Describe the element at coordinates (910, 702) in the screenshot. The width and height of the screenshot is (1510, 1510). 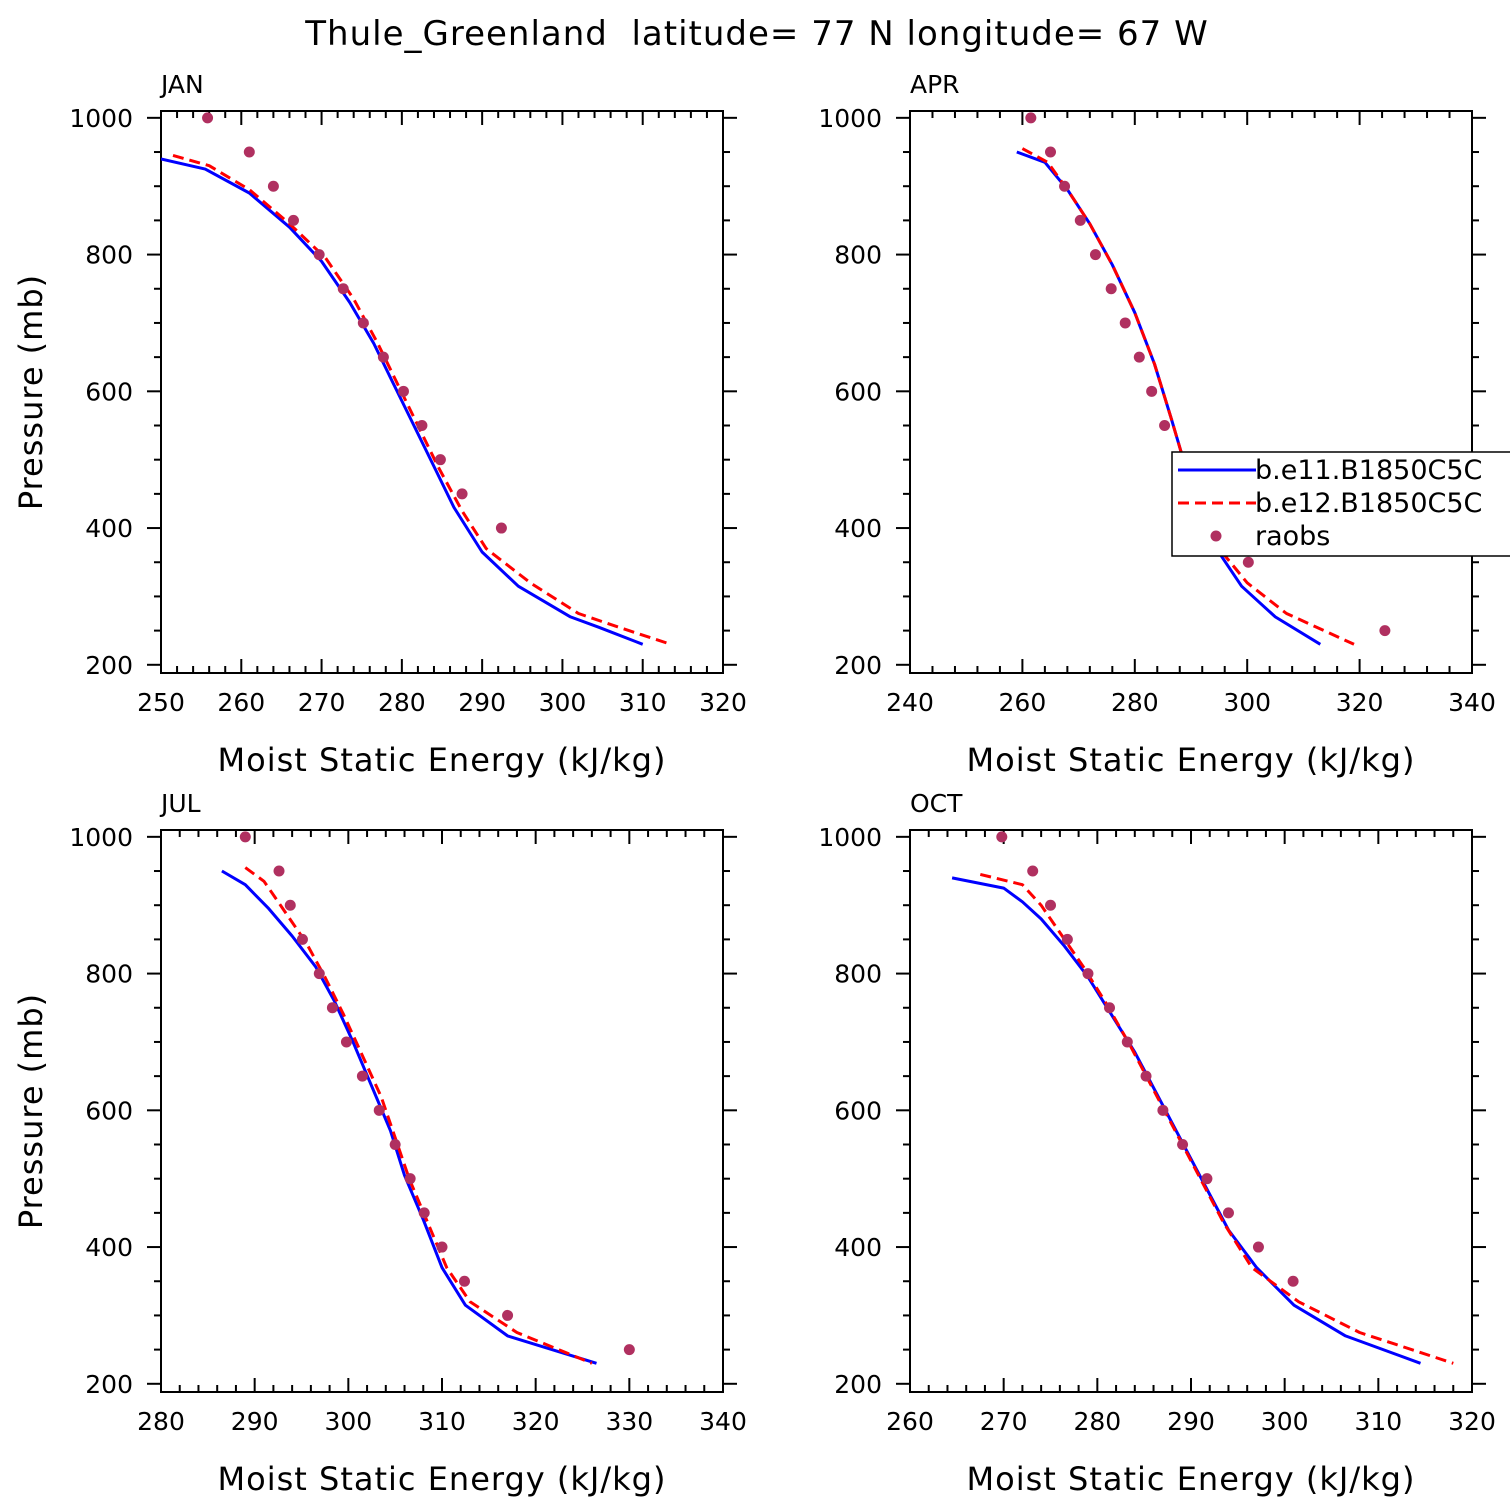
I see `x-tick-label: 240` at that location.